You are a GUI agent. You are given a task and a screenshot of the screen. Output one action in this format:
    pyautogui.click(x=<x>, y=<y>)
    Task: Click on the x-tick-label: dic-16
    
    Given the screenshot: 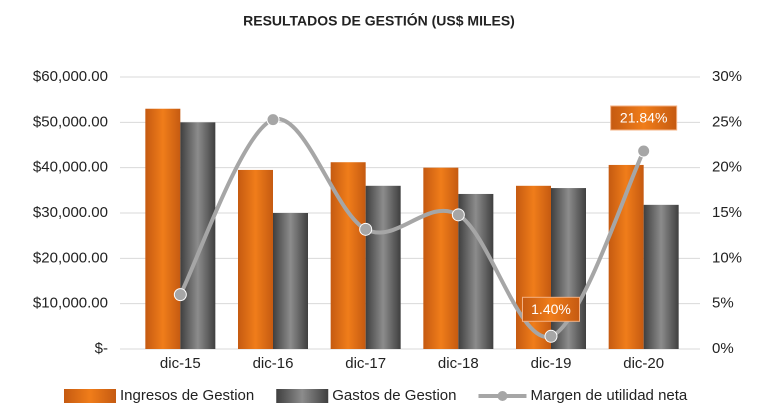 What is the action you would take?
    pyautogui.click(x=273, y=363)
    